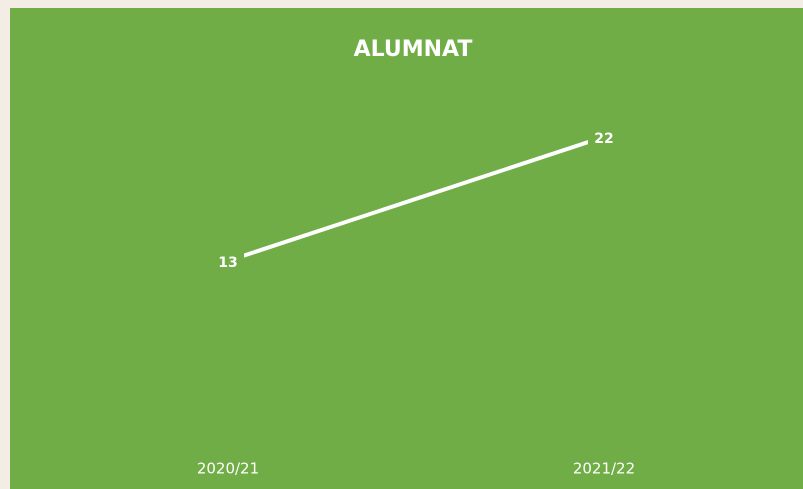 The width and height of the screenshot is (803, 489). I want to click on x-tick-label: 2020/21, so click(228, 469).